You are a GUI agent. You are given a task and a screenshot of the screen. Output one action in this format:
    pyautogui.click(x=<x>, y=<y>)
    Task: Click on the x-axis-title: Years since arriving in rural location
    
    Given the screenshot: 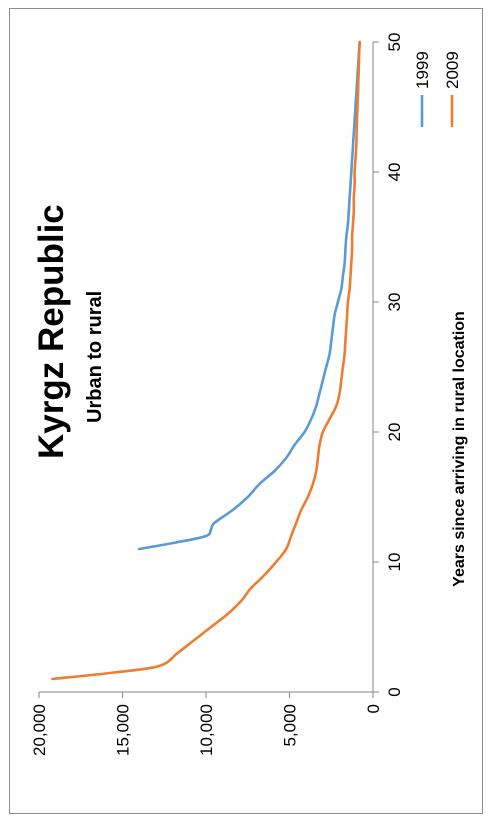 What is the action you would take?
    pyautogui.click(x=459, y=449)
    